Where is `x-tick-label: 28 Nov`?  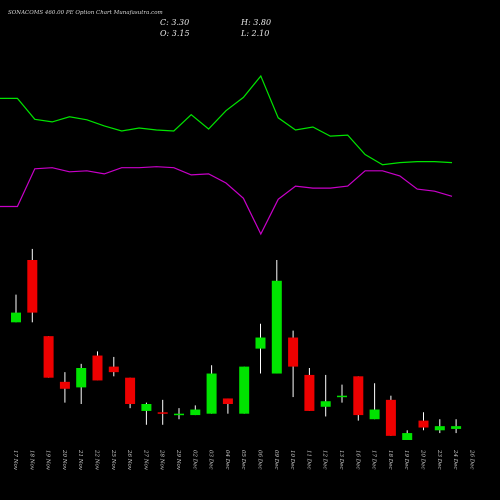 x-tick-label: 28 Nov is located at coordinates (162, 460).